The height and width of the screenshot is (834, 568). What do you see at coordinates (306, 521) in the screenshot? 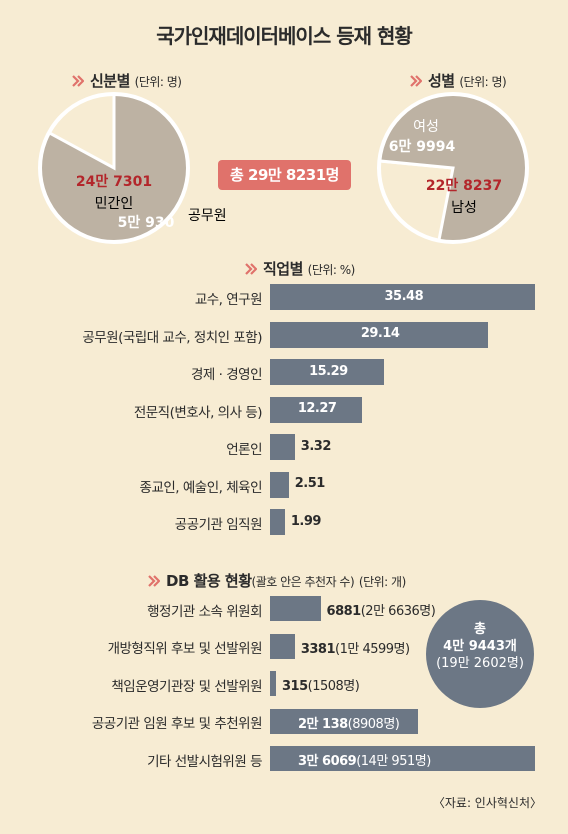
I see `job-value: 1.99` at bounding box center [306, 521].